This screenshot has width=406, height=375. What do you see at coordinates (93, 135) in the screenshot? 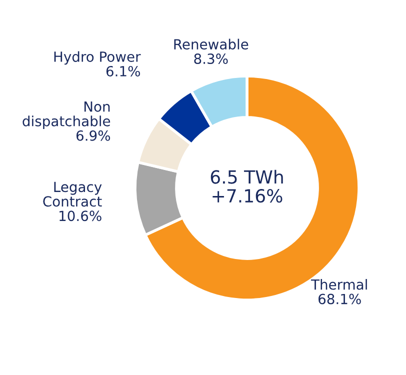
I see `data-label: 6.9%` at bounding box center [93, 135].